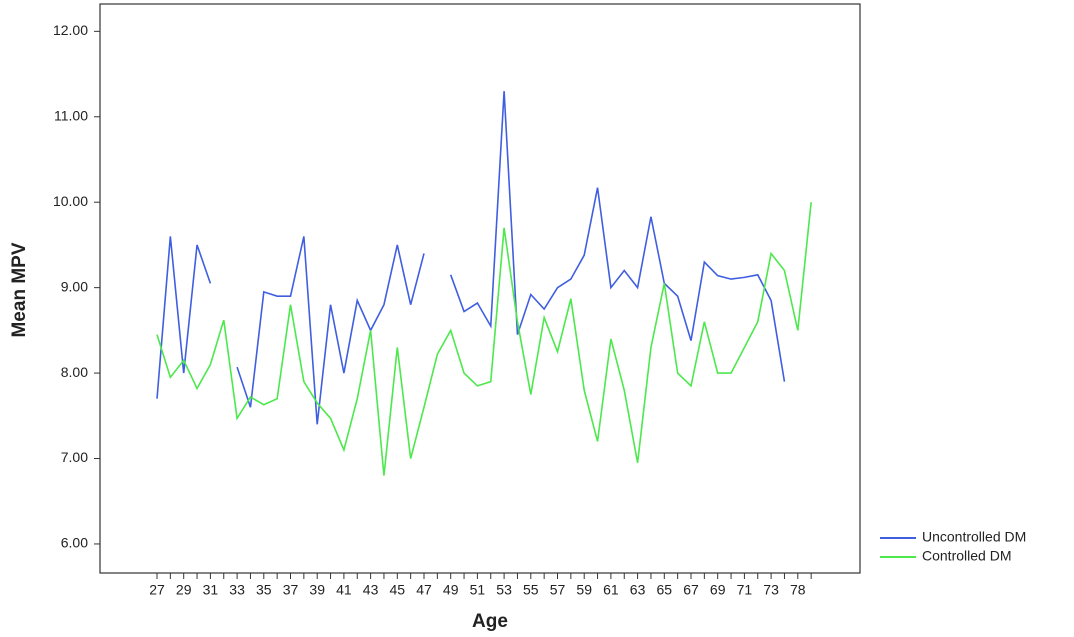 This screenshot has height=637, width=1074. What do you see at coordinates (745, 590) in the screenshot?
I see `x-tick-label: 71` at bounding box center [745, 590].